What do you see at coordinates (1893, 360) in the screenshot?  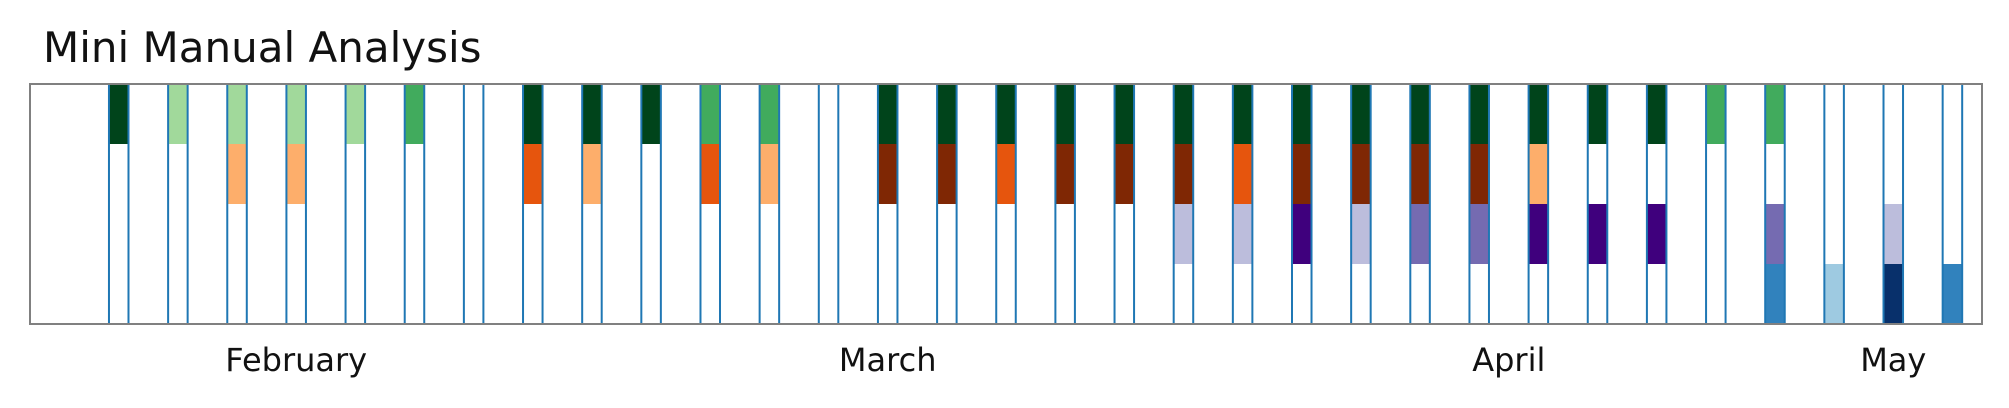 I see `month-label-may: May` at bounding box center [1893, 360].